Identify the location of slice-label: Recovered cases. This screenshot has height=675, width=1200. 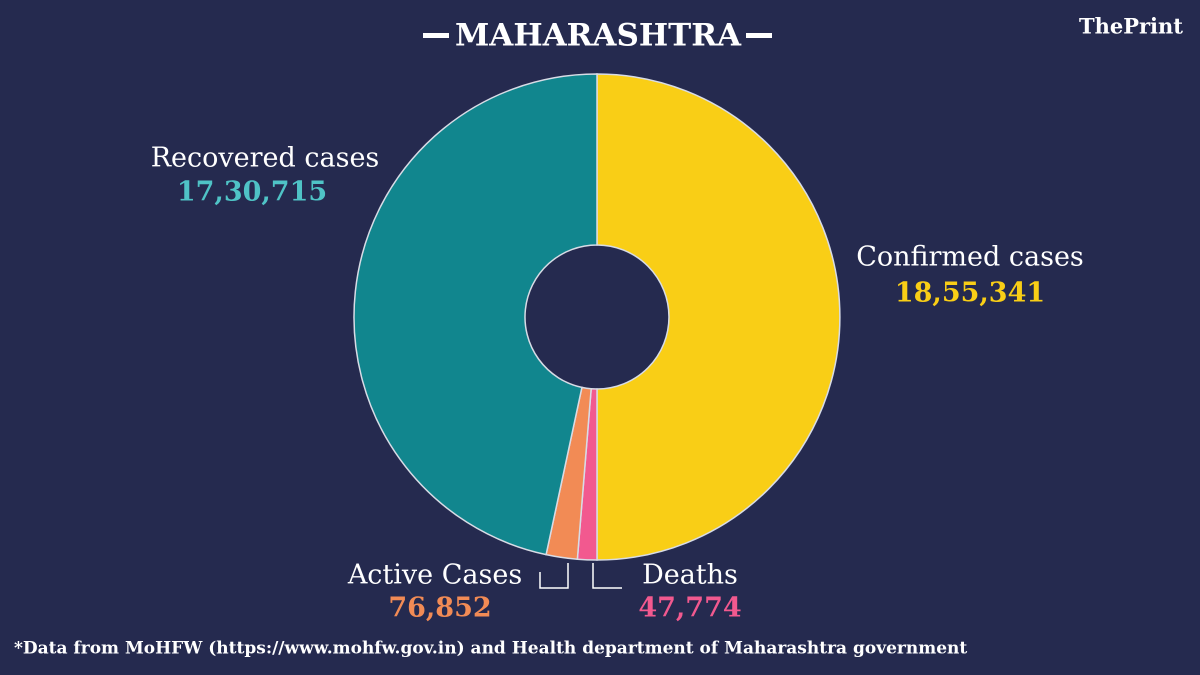
(265, 158).